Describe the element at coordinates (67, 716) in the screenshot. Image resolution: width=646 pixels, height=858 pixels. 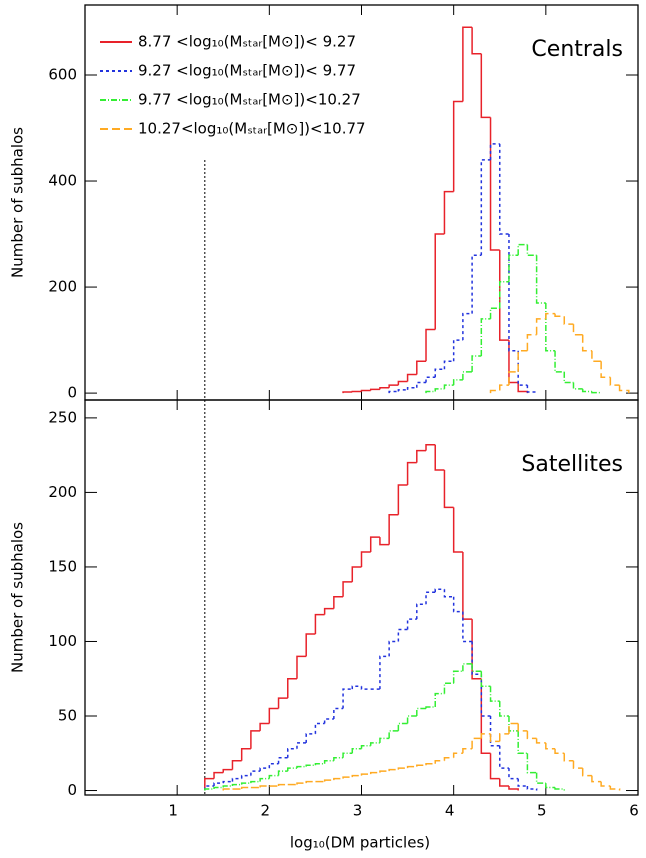
I see `y-tick-label: 50` at that location.